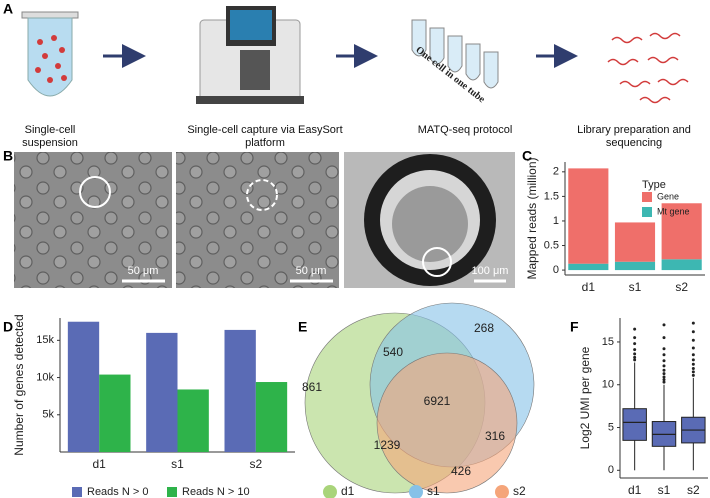 This screenshot has width=710, height=498. I want to click on library-icon, so click(648, 68).